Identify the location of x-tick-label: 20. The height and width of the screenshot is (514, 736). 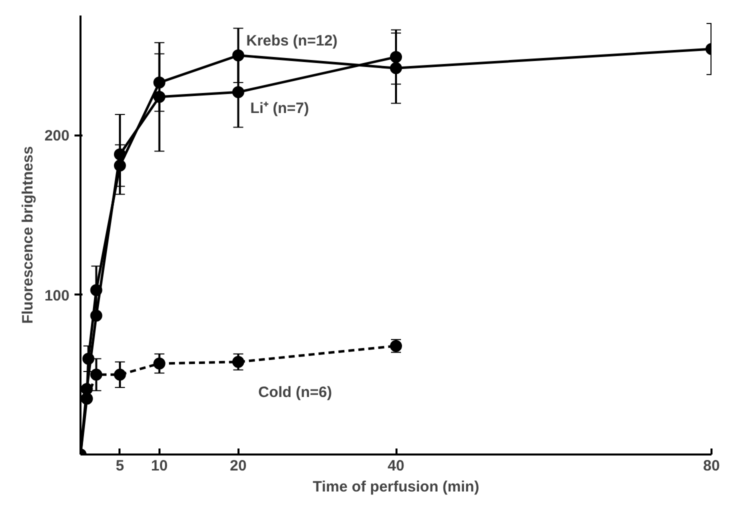
(238, 466).